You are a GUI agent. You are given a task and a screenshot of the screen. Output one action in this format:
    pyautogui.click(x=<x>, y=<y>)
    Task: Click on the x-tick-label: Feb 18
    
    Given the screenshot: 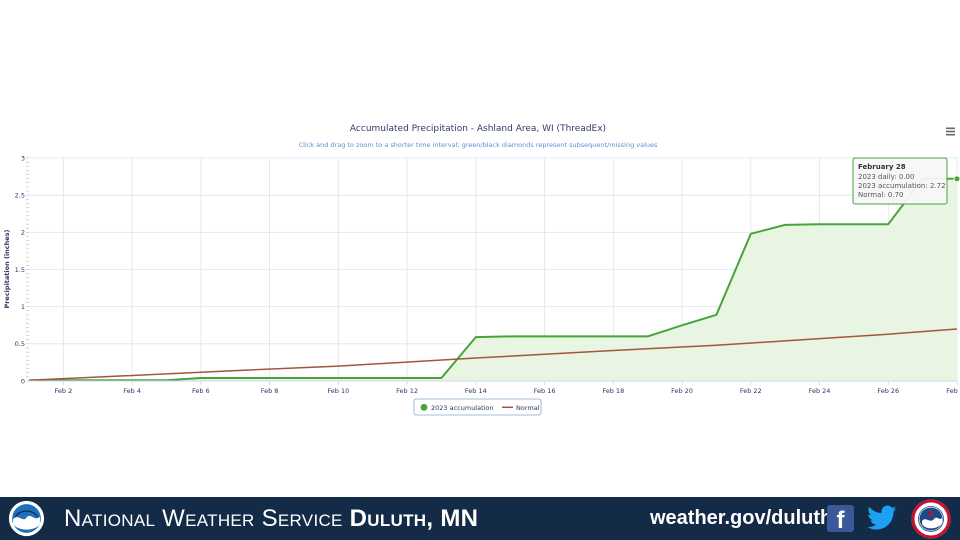 What is the action you would take?
    pyautogui.click(x=613, y=391)
    